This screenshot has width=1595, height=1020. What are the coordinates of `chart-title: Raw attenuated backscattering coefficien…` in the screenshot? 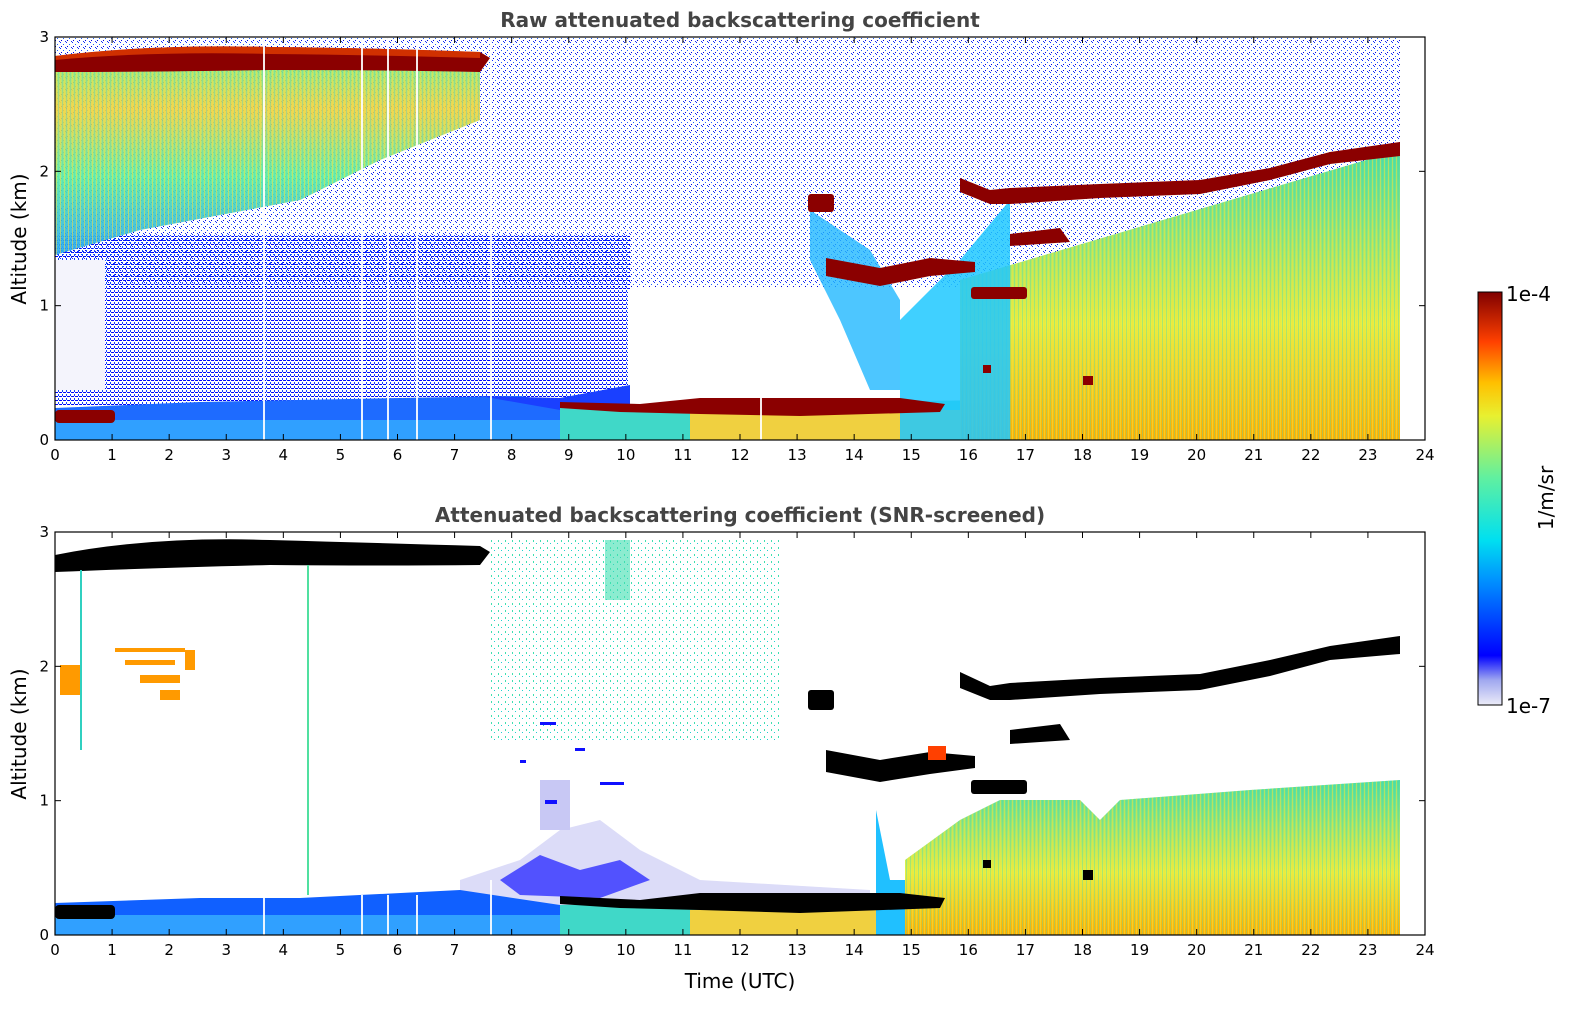 It's located at (740, 20).